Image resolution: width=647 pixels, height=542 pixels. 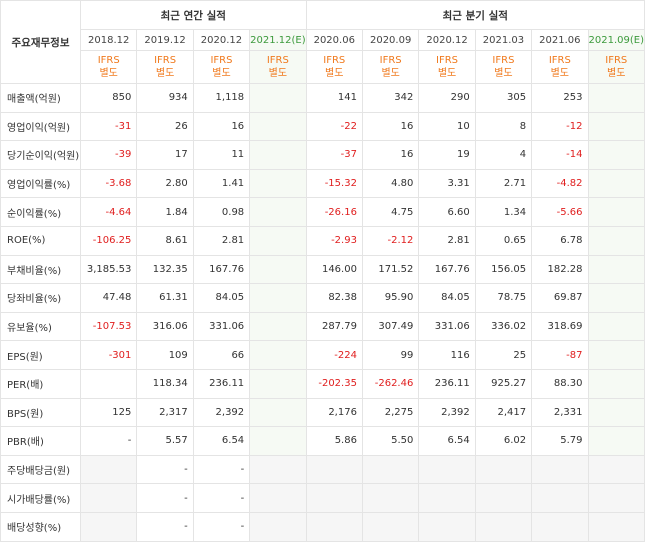 I want to click on table-row: 당기순이익(억원) -39 17 11 -37 16 19 4 -14, so click(x=323, y=155).